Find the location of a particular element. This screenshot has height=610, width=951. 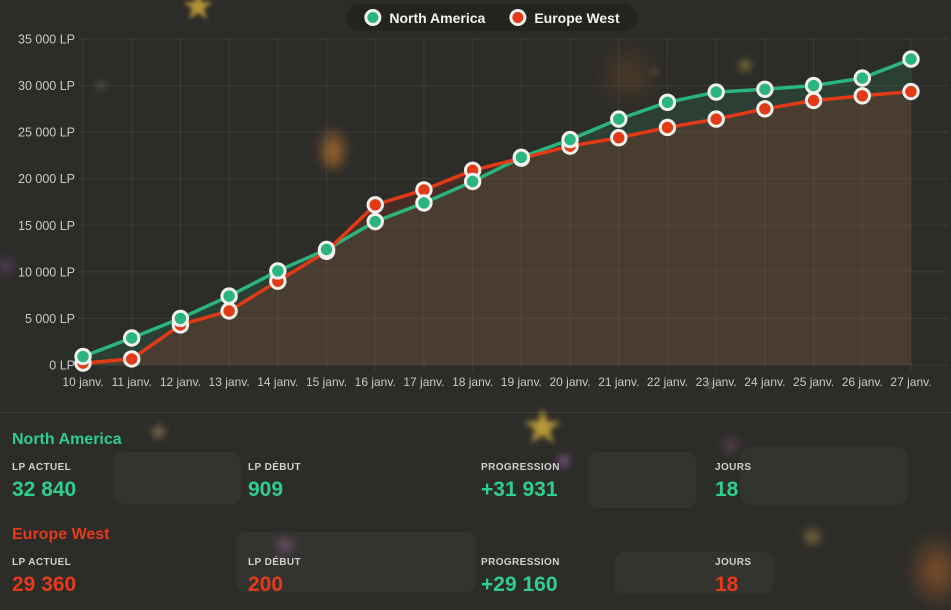

svg-text: 10 000 LP is located at coordinates (46, 272).